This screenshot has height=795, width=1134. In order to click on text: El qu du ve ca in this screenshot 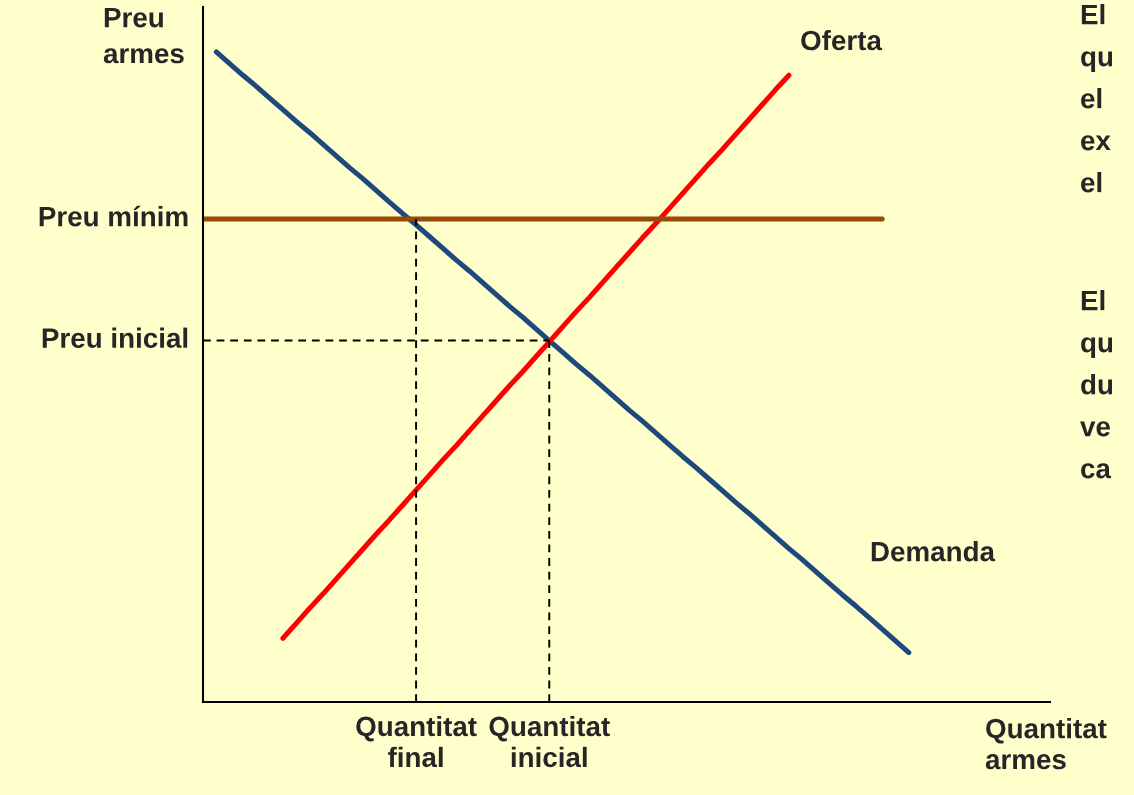, I will do `click(1096, 384)`.